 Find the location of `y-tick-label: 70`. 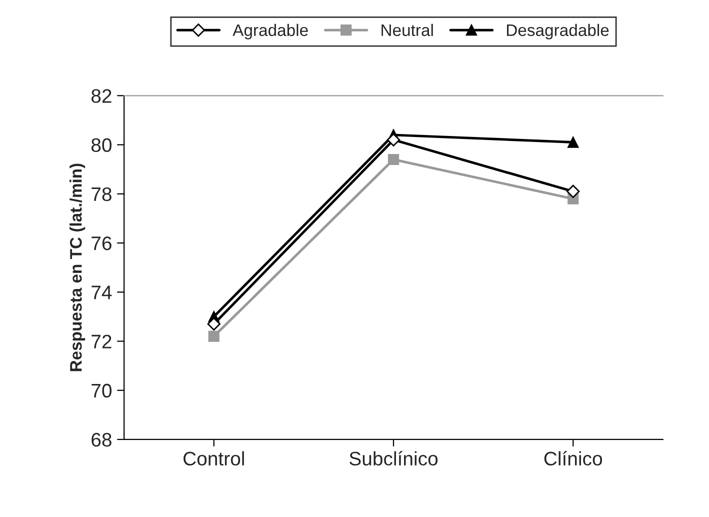

y-tick-label: 70 is located at coordinates (102, 391).